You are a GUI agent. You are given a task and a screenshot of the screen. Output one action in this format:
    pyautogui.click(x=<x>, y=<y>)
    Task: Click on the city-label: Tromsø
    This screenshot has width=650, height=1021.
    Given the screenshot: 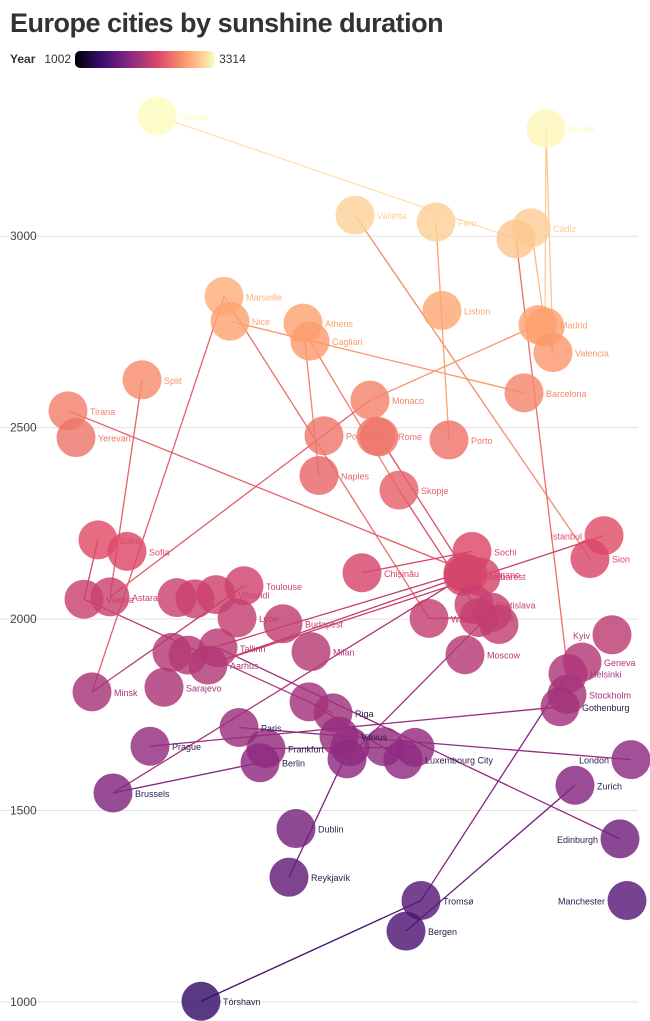 What is the action you would take?
    pyautogui.click(x=458, y=902)
    